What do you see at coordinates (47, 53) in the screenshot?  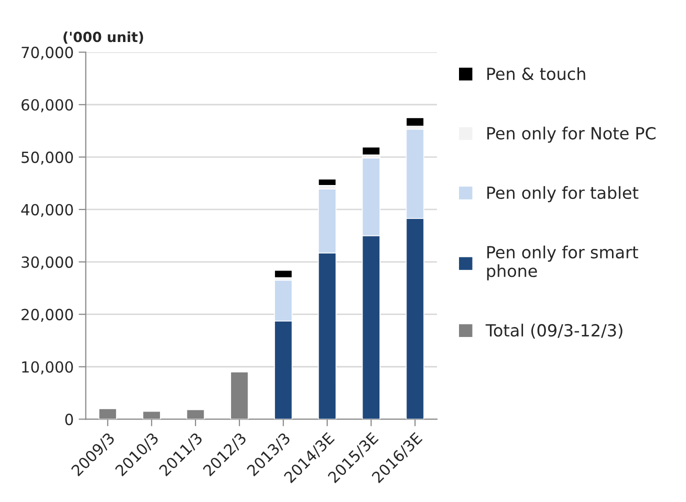 I see `y-tick-label: 70,000` at bounding box center [47, 53].